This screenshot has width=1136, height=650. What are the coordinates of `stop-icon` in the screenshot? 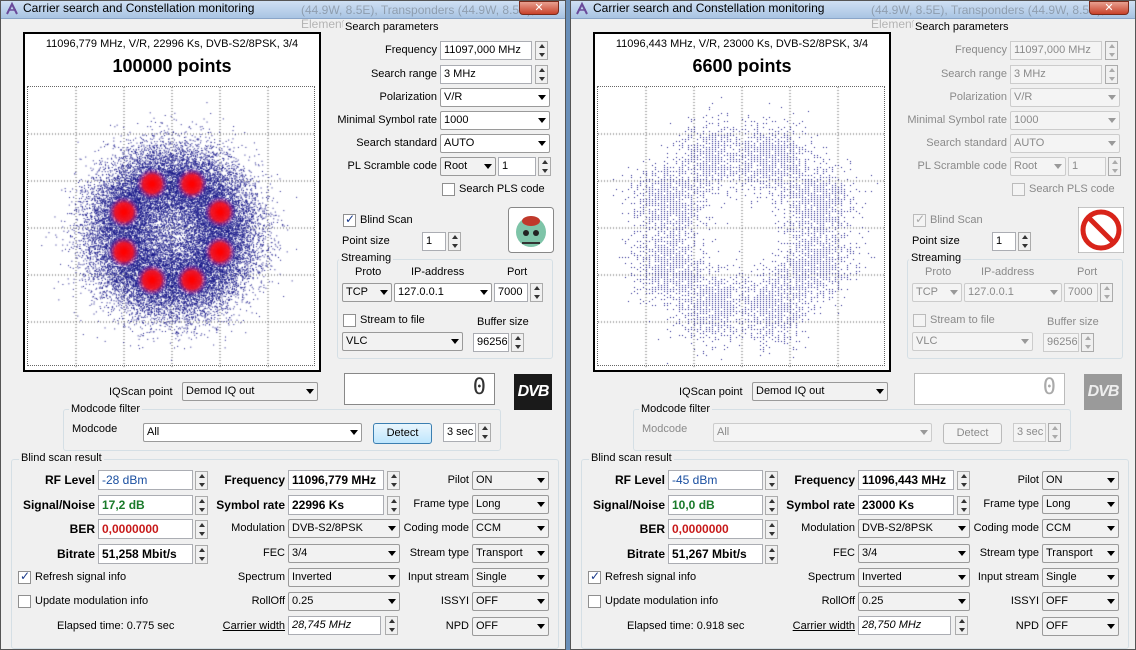 It's located at (1101, 230).